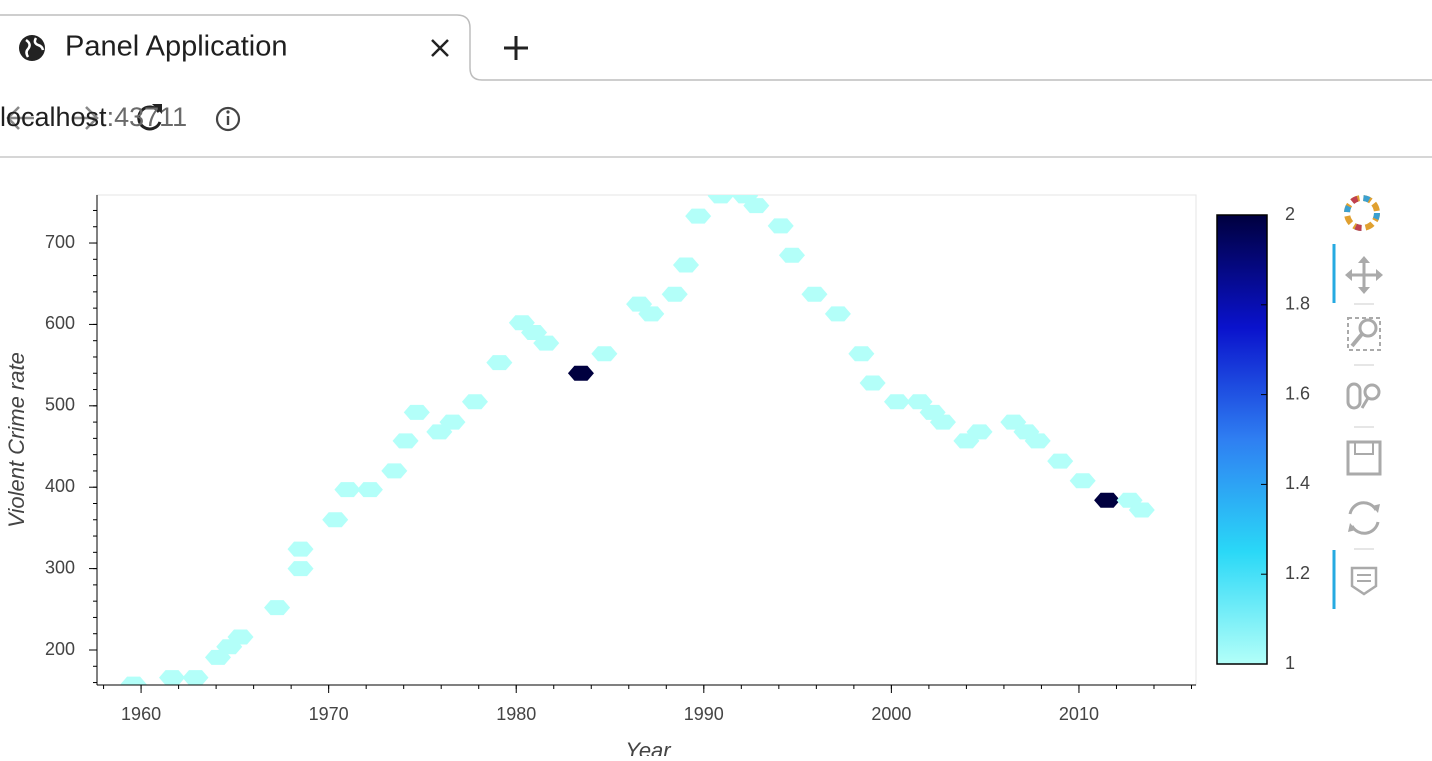 The width and height of the screenshot is (1432, 761). What do you see at coordinates (716, 47) in the screenshot?
I see `tab-outline` at bounding box center [716, 47].